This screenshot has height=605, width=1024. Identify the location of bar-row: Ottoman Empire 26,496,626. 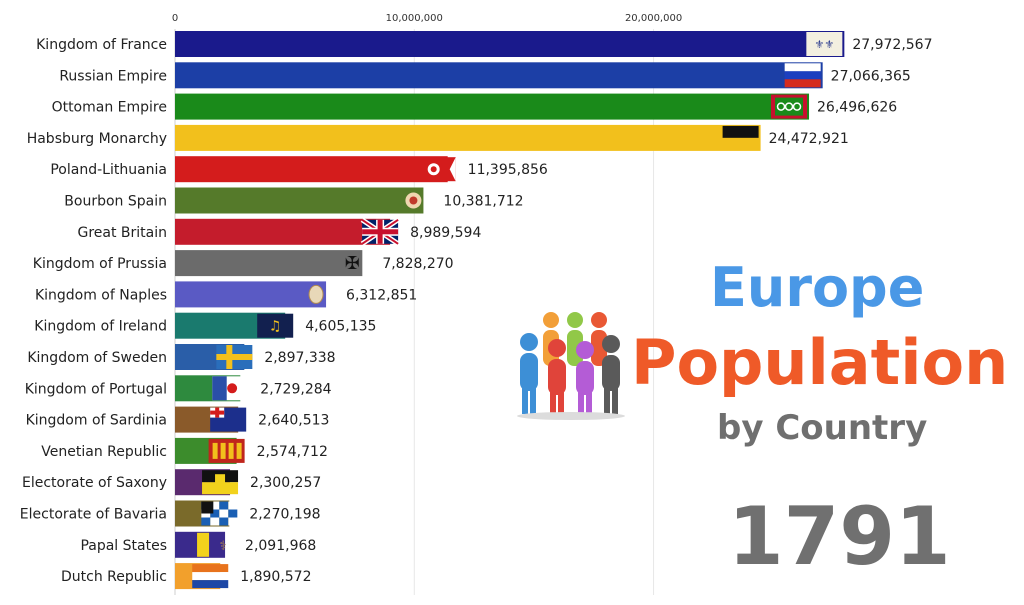
(474, 106).